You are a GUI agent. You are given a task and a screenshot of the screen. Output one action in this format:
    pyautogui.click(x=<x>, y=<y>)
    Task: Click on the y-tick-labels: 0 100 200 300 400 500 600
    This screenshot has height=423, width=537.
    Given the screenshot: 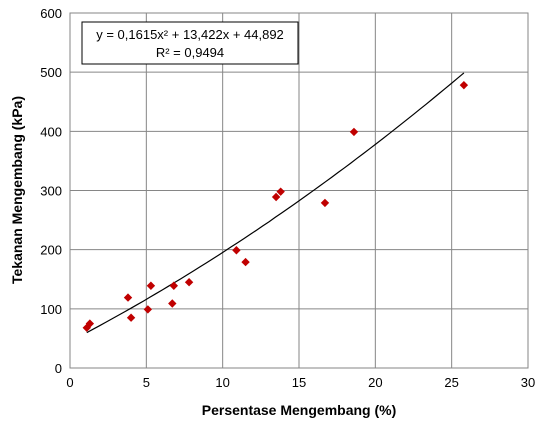 What is the action you would take?
    pyautogui.click(x=51, y=191)
    